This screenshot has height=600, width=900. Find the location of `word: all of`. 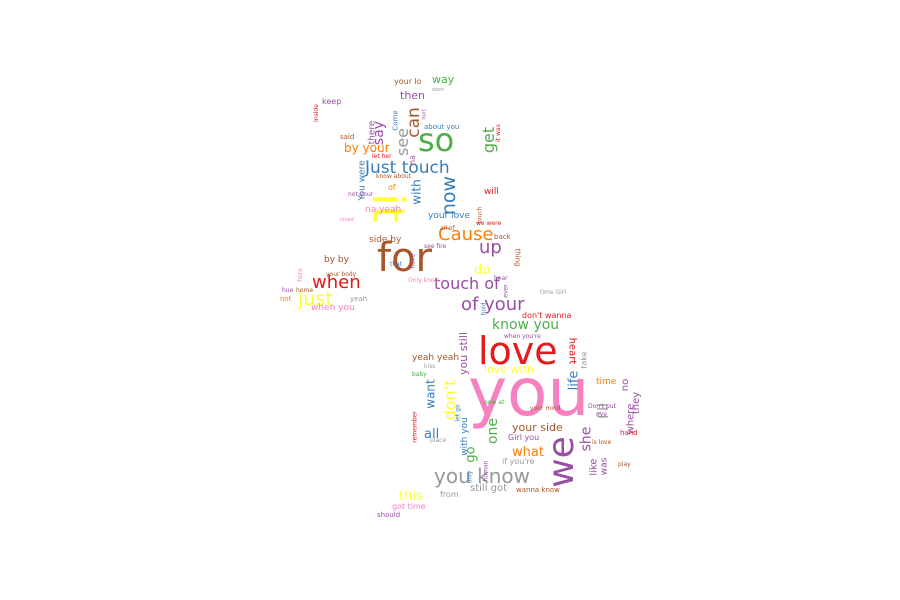

word: all of is located at coordinates (447, 228).